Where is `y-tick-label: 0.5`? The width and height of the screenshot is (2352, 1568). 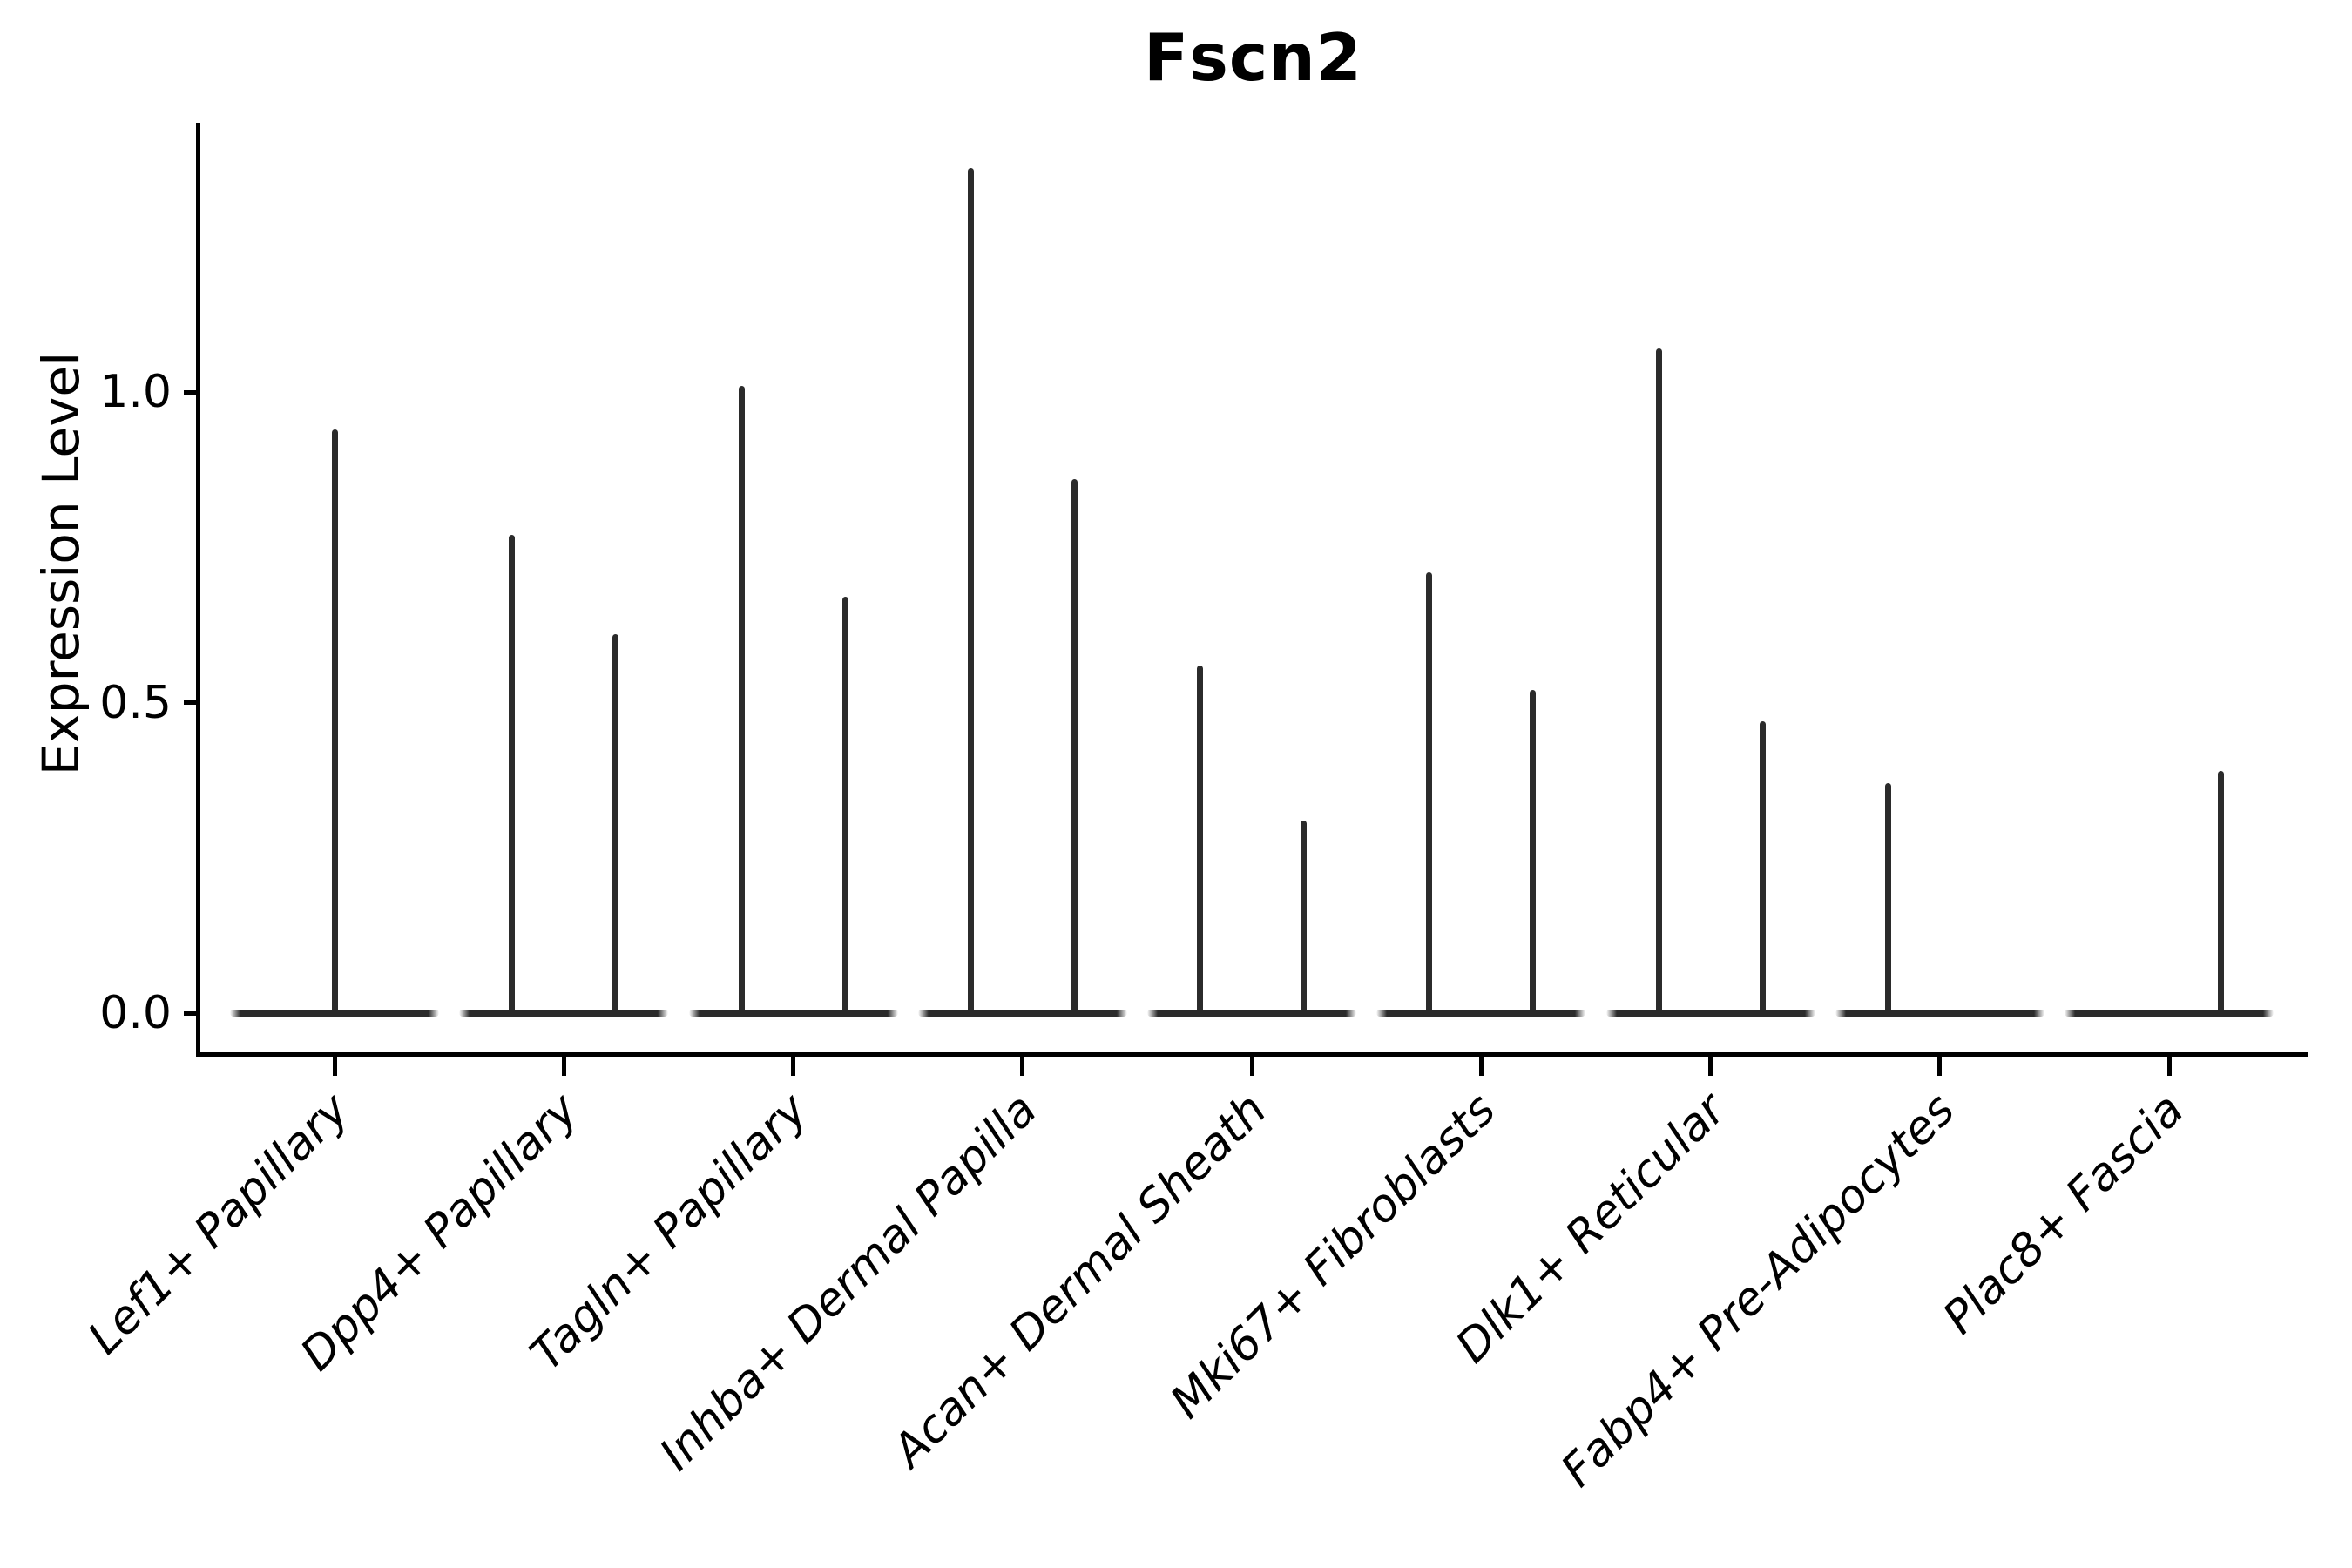
y-tick-label: 0.5 is located at coordinates (135, 702).